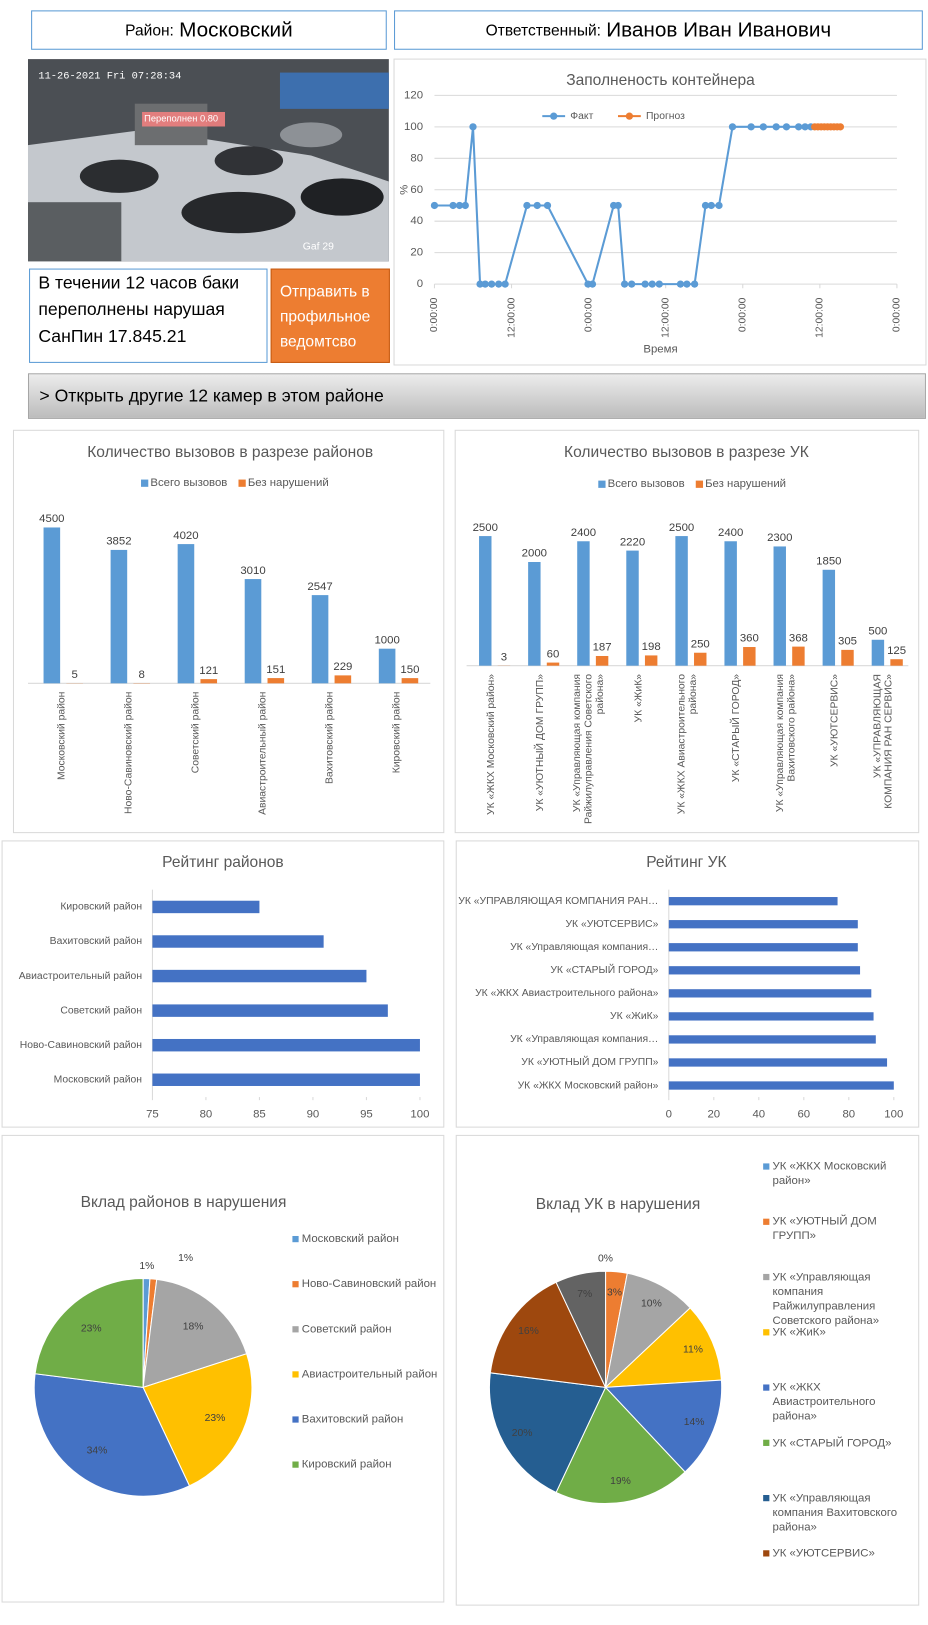 This screenshot has width=928, height=1625. I want to click on x-tick-label: УК «ЖКХ Московский район», so click(491, 744).